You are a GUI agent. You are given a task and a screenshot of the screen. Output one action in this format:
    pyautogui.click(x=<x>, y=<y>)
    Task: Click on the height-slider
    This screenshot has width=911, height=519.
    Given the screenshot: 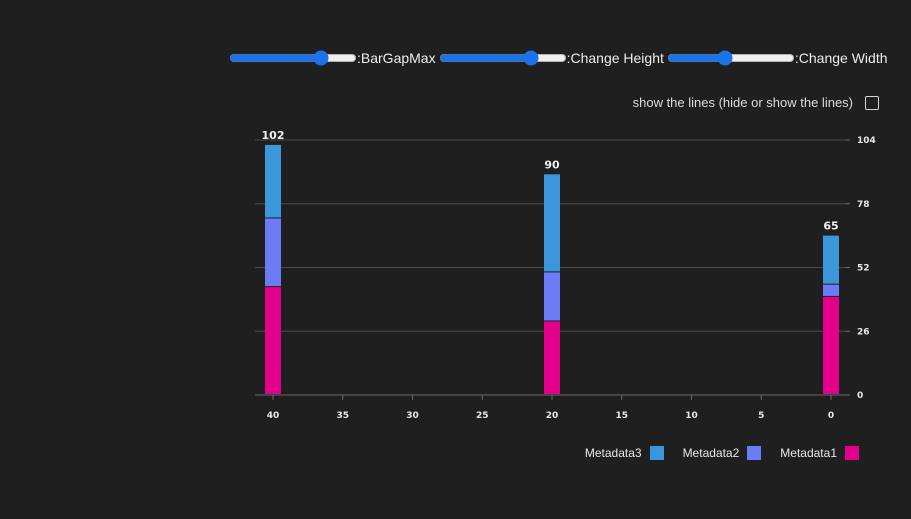 What is the action you would take?
    pyautogui.click(x=502, y=58)
    